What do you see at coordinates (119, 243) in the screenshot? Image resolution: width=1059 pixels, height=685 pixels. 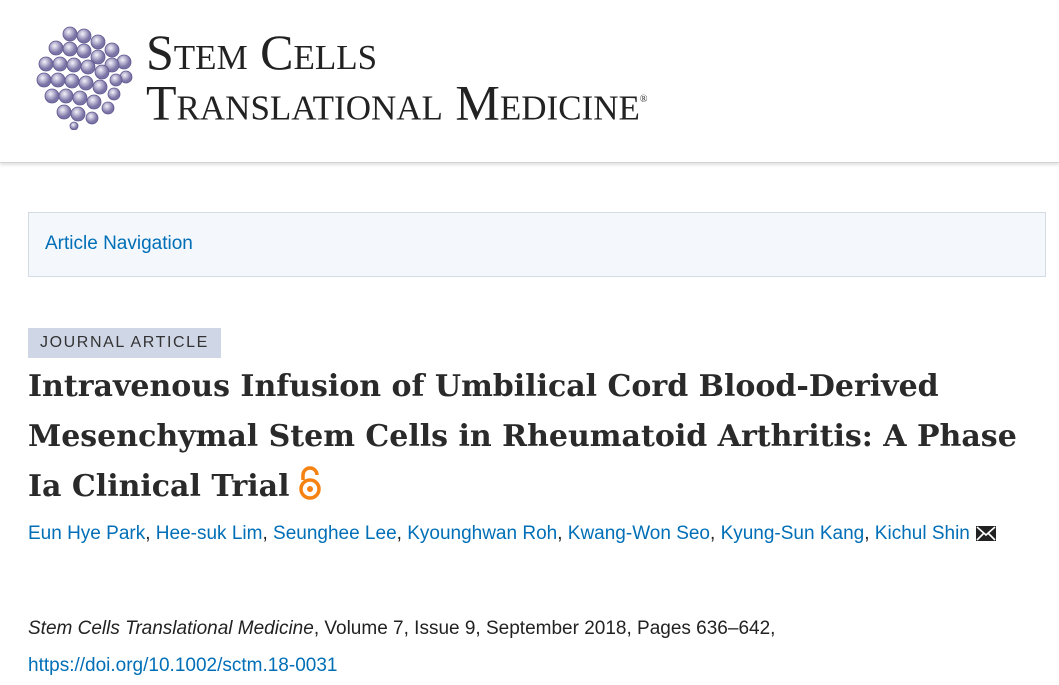 I see `article-navigation-toggle: Article Navigation` at bounding box center [119, 243].